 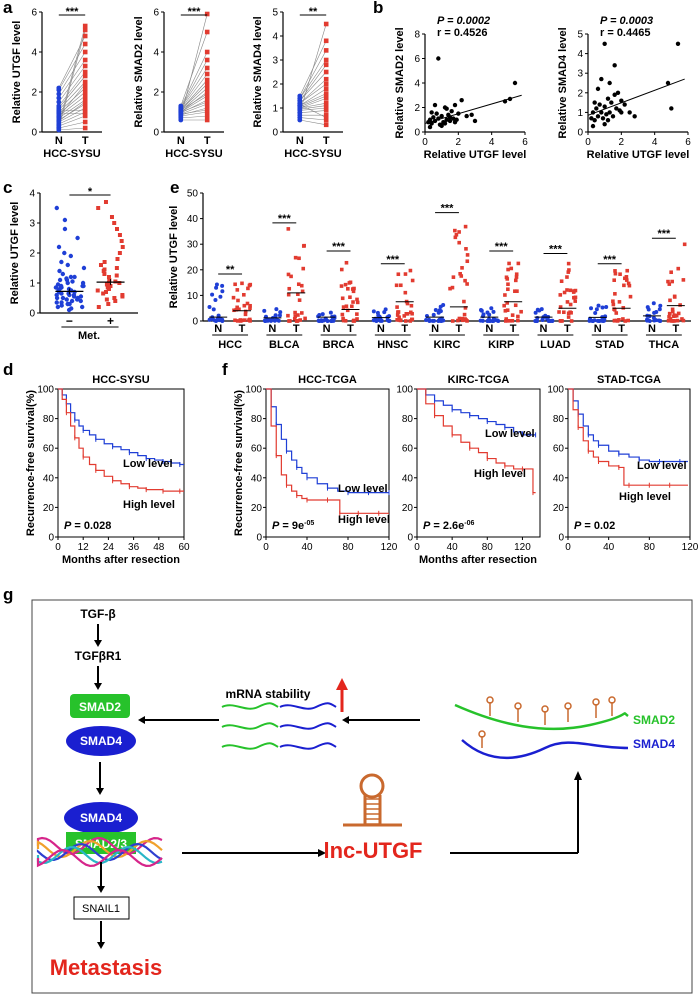 What do you see at coordinates (654, 744) in the screenshot?
I see `smad4-mrna-label: SMAD4` at bounding box center [654, 744].